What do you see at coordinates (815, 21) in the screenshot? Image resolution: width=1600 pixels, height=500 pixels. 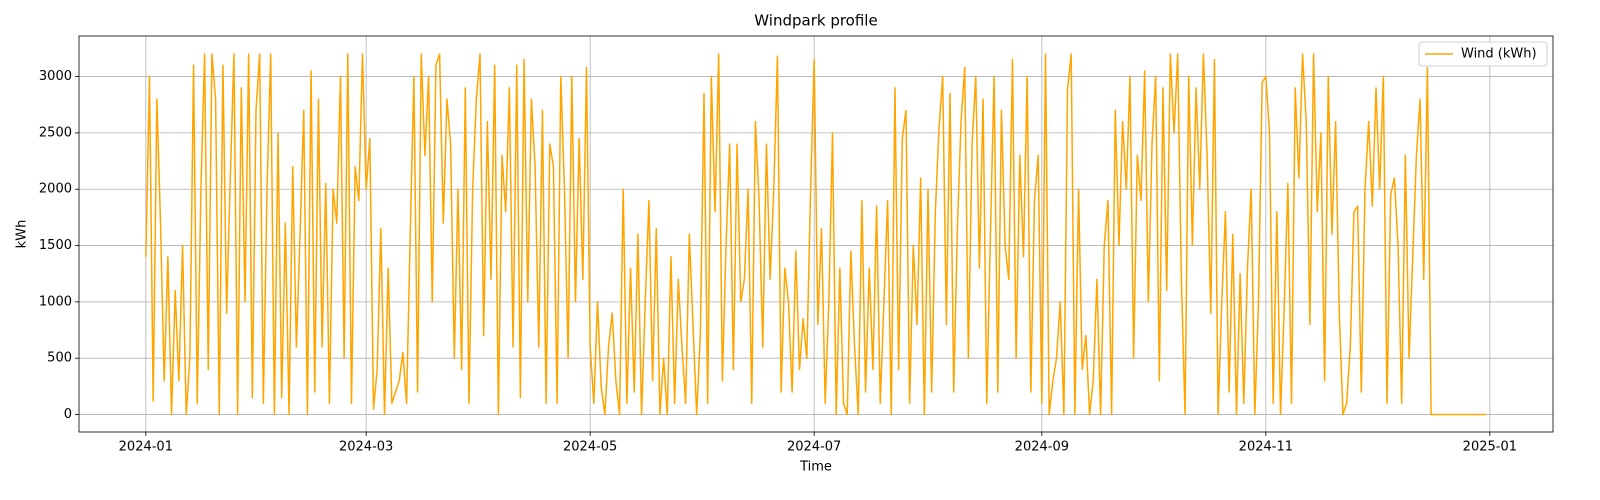 I see `chart-title: Windpark profile` at bounding box center [815, 21].